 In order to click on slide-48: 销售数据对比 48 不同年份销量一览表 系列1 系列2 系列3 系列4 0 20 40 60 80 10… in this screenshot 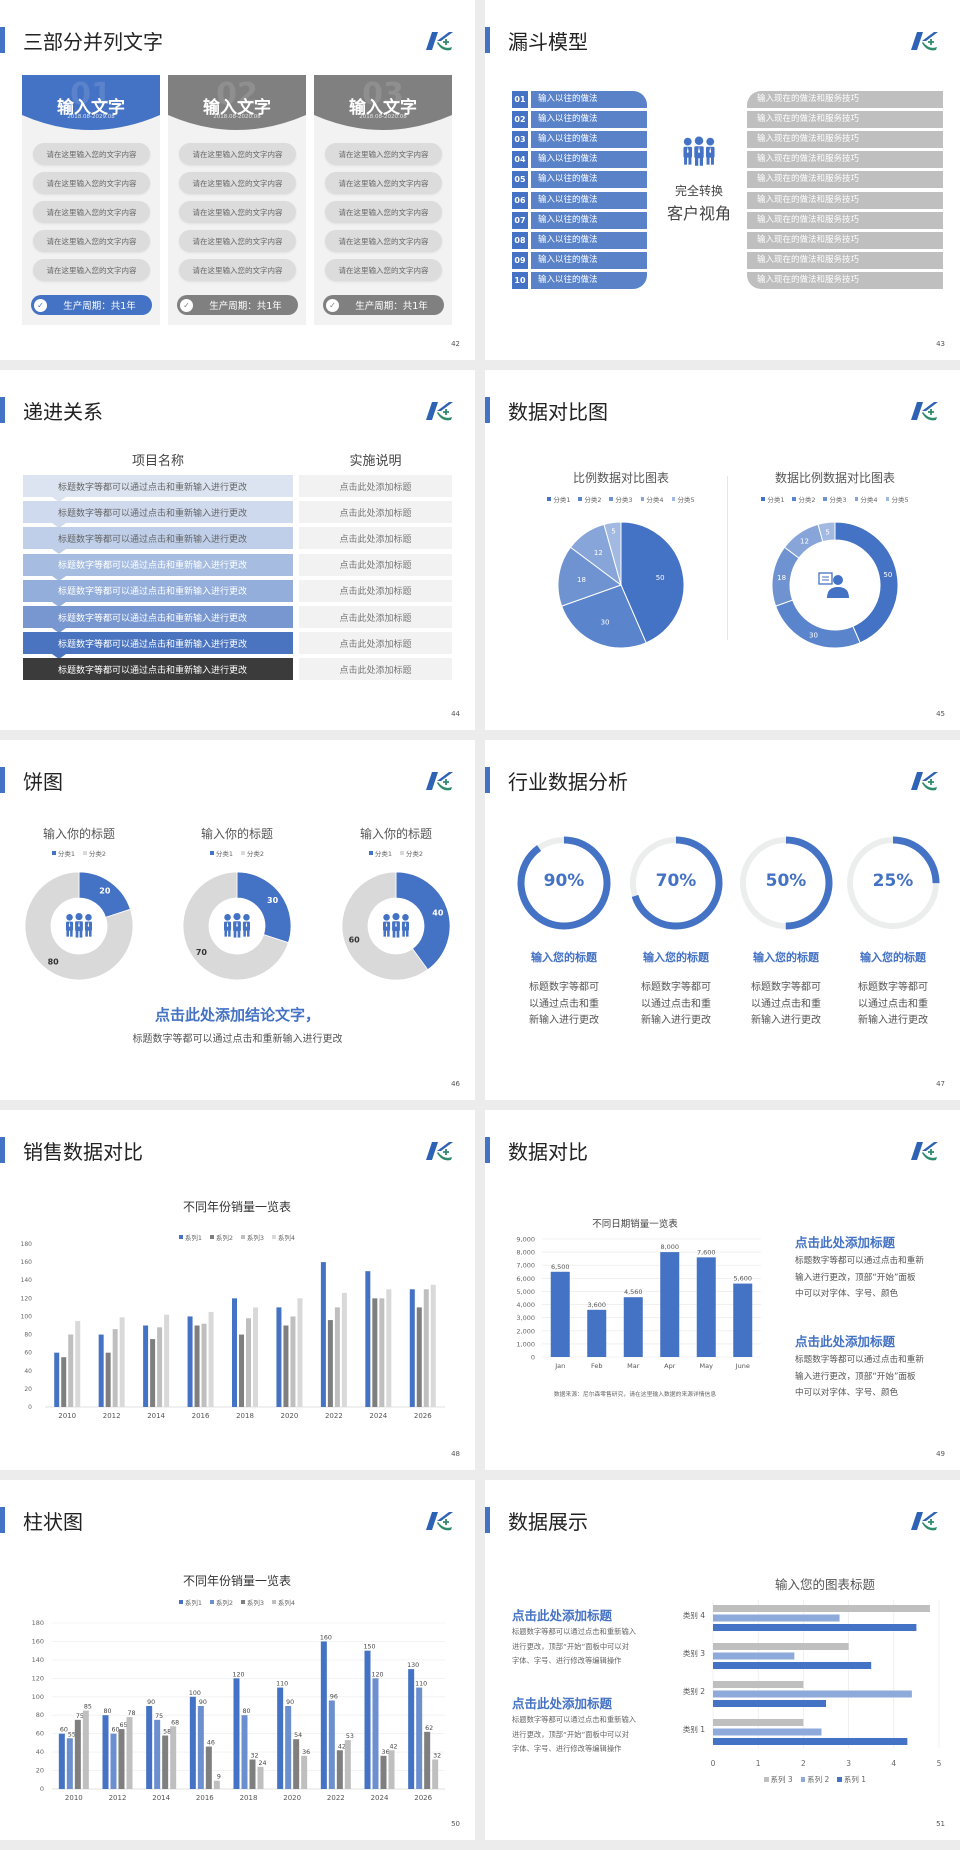, I will do `click(237, 1290)`.